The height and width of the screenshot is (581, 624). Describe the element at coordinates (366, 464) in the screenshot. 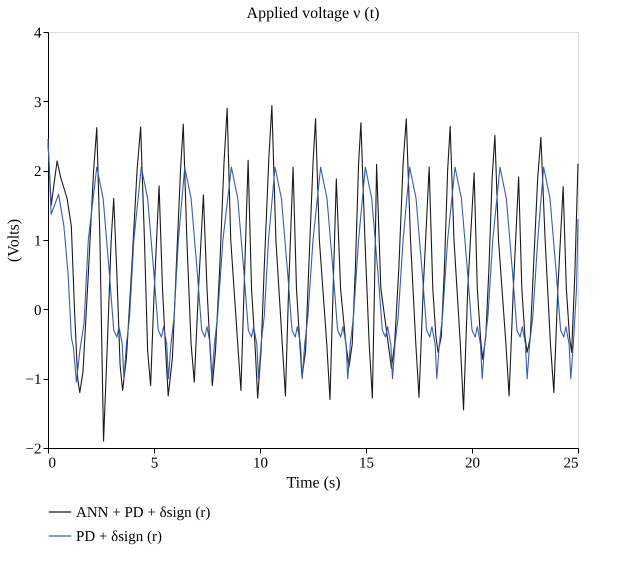

I see `x-tick-label: 15` at that location.